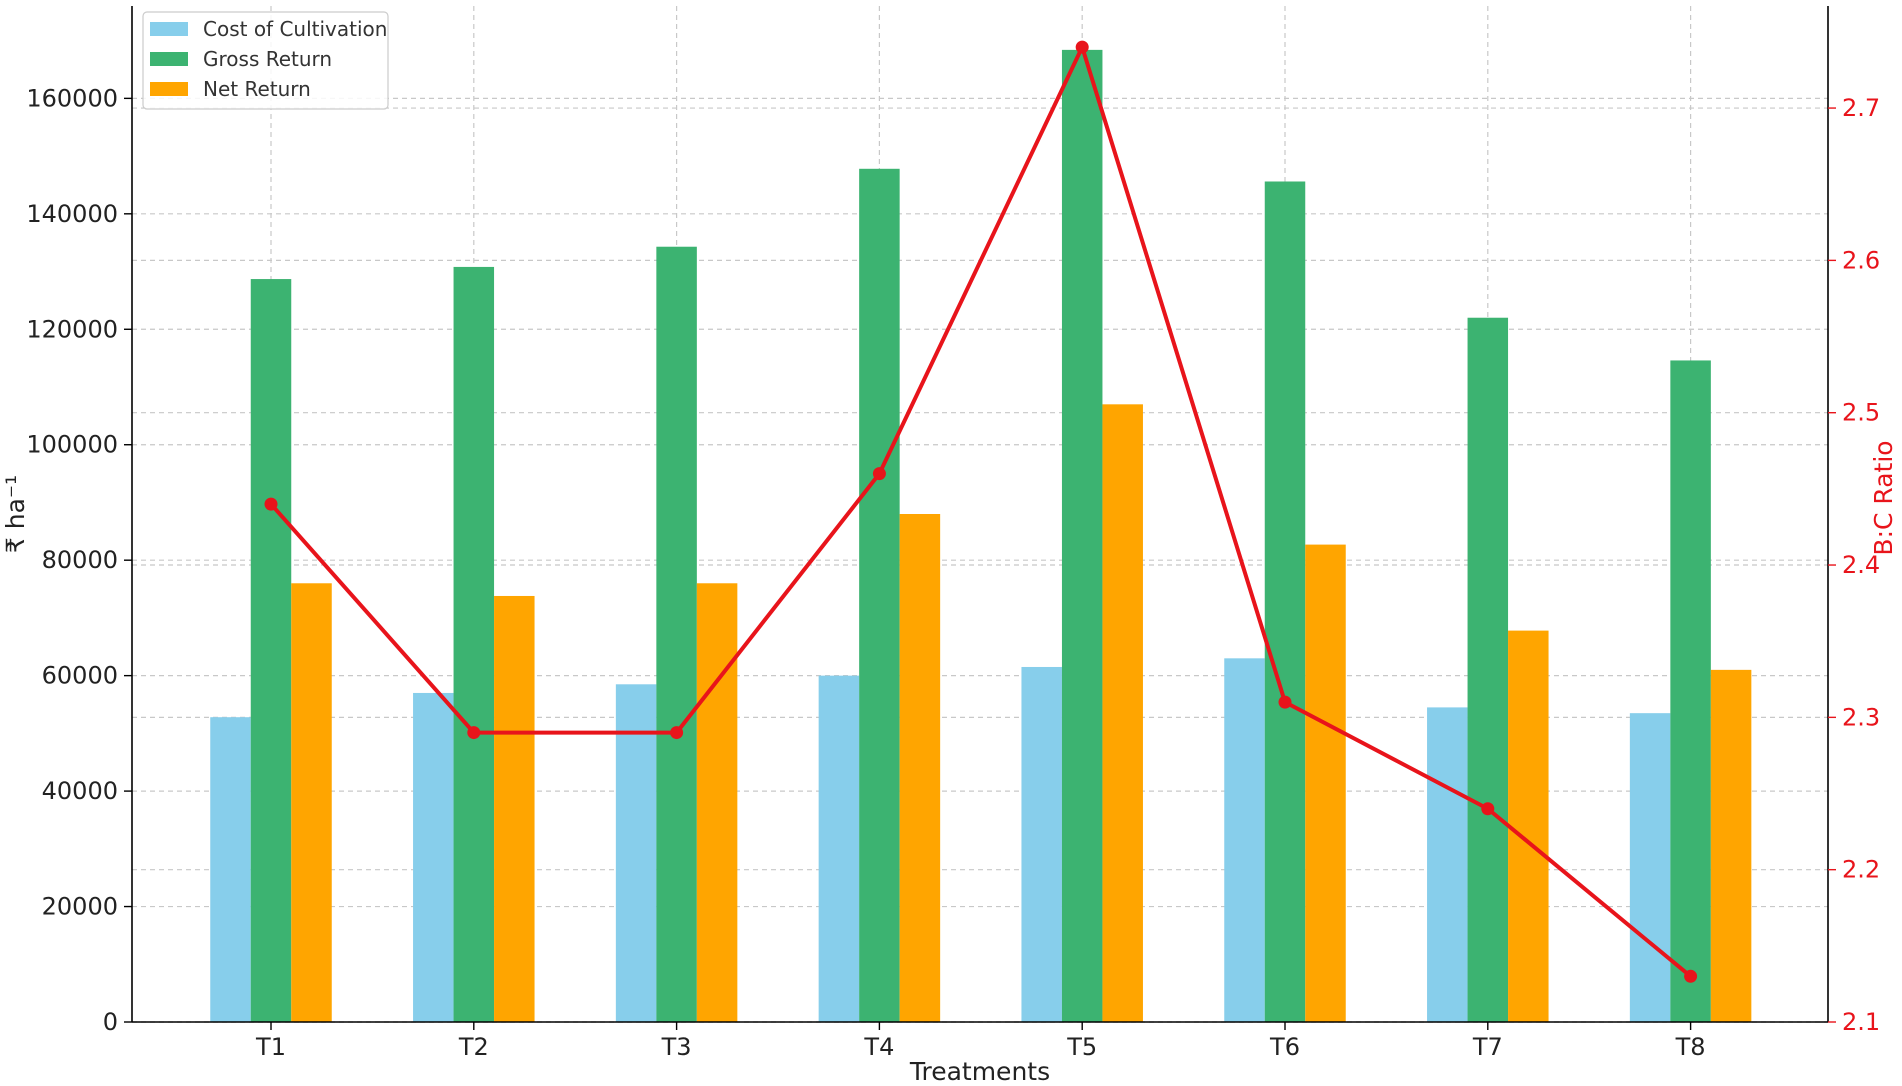 The width and height of the screenshot is (1902, 1086). What do you see at coordinates (1861, 1022) in the screenshot?
I see `y2-tick-label: 2.1` at bounding box center [1861, 1022].